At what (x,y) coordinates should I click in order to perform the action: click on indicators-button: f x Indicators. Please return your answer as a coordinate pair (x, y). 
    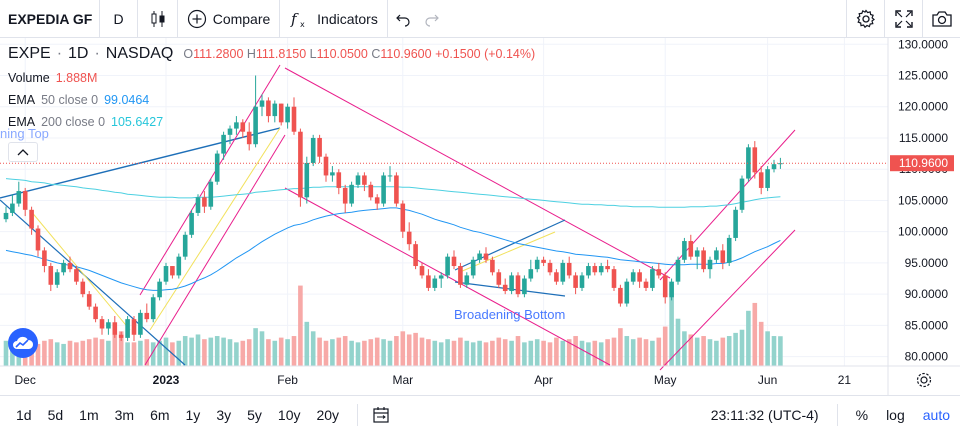
    Looking at the image, I should click on (334, 19).